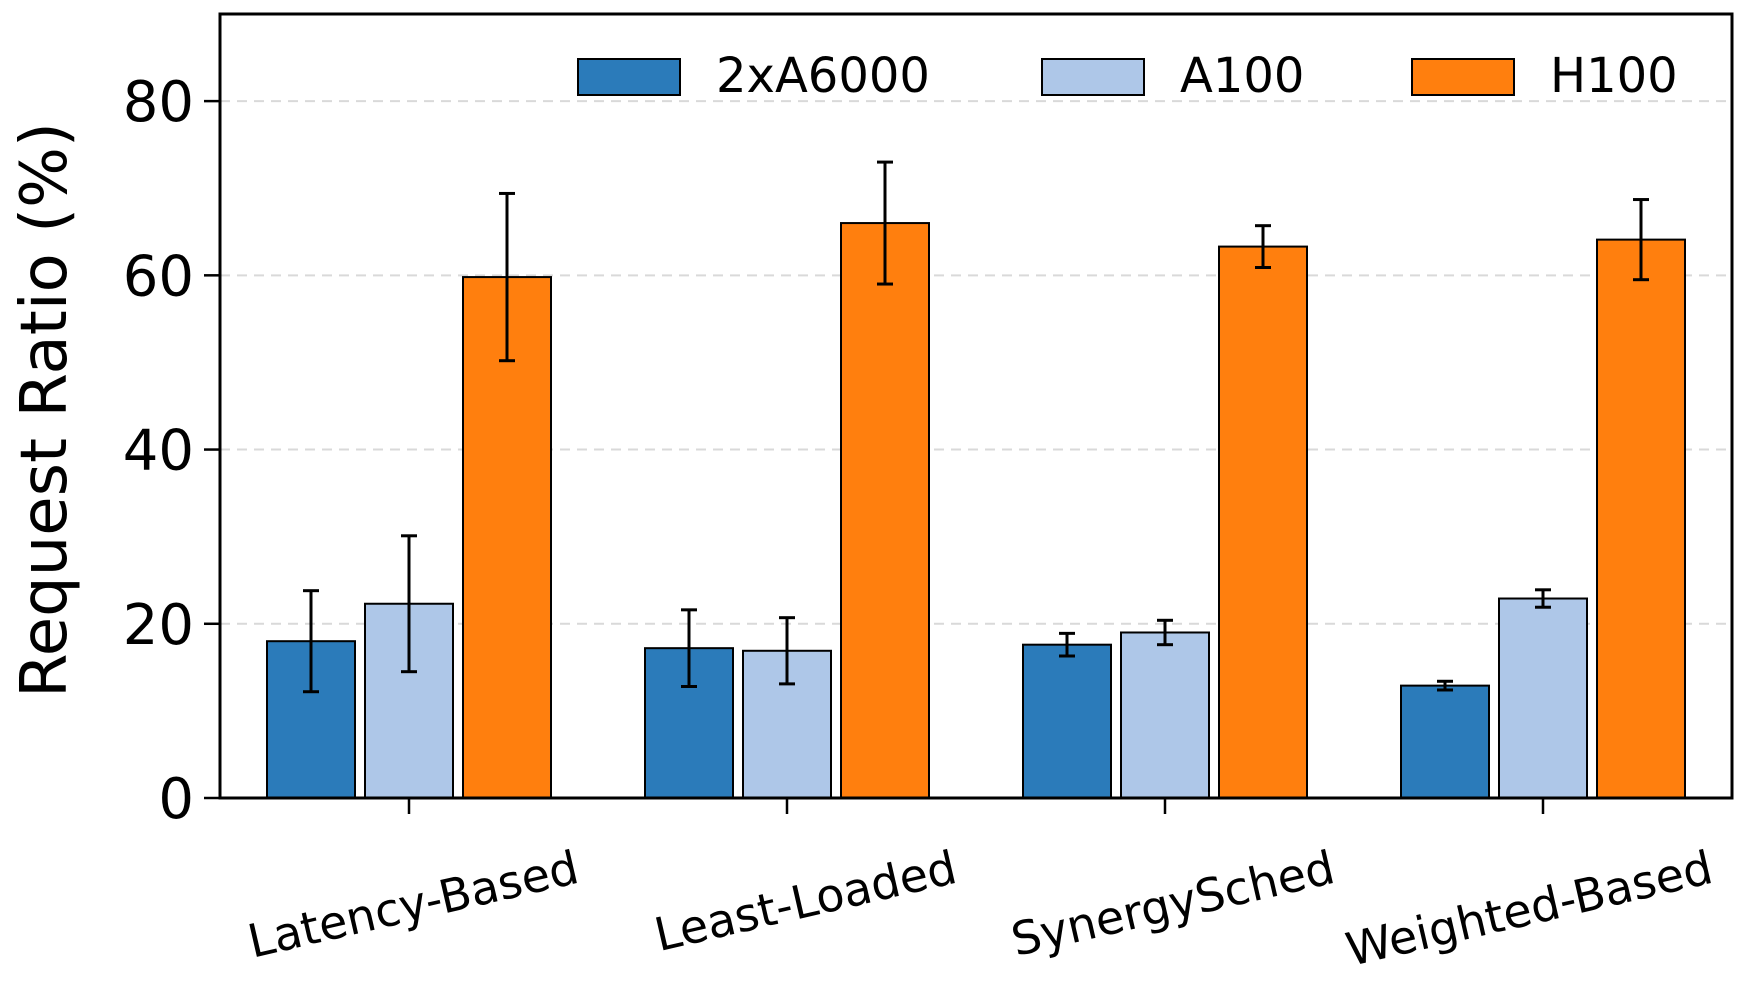 The height and width of the screenshot is (992, 1740). Describe the element at coordinates (1263, 522) in the screenshot. I see `bar-h100-synergysched` at that location.